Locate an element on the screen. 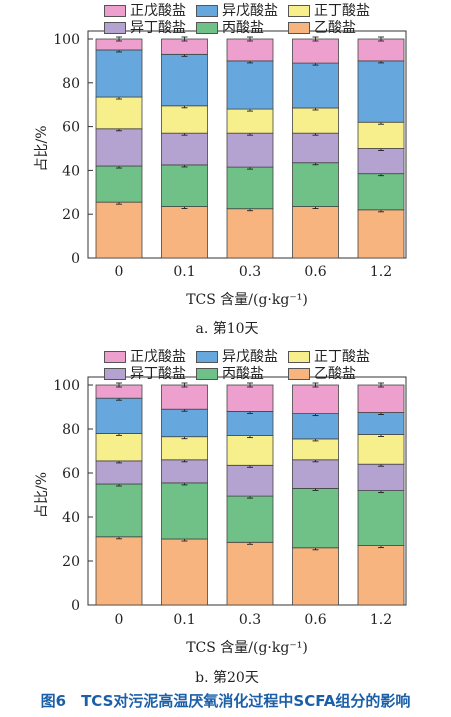 This screenshot has height=717, width=451. y-tick-label: 100 is located at coordinates (66, 386).